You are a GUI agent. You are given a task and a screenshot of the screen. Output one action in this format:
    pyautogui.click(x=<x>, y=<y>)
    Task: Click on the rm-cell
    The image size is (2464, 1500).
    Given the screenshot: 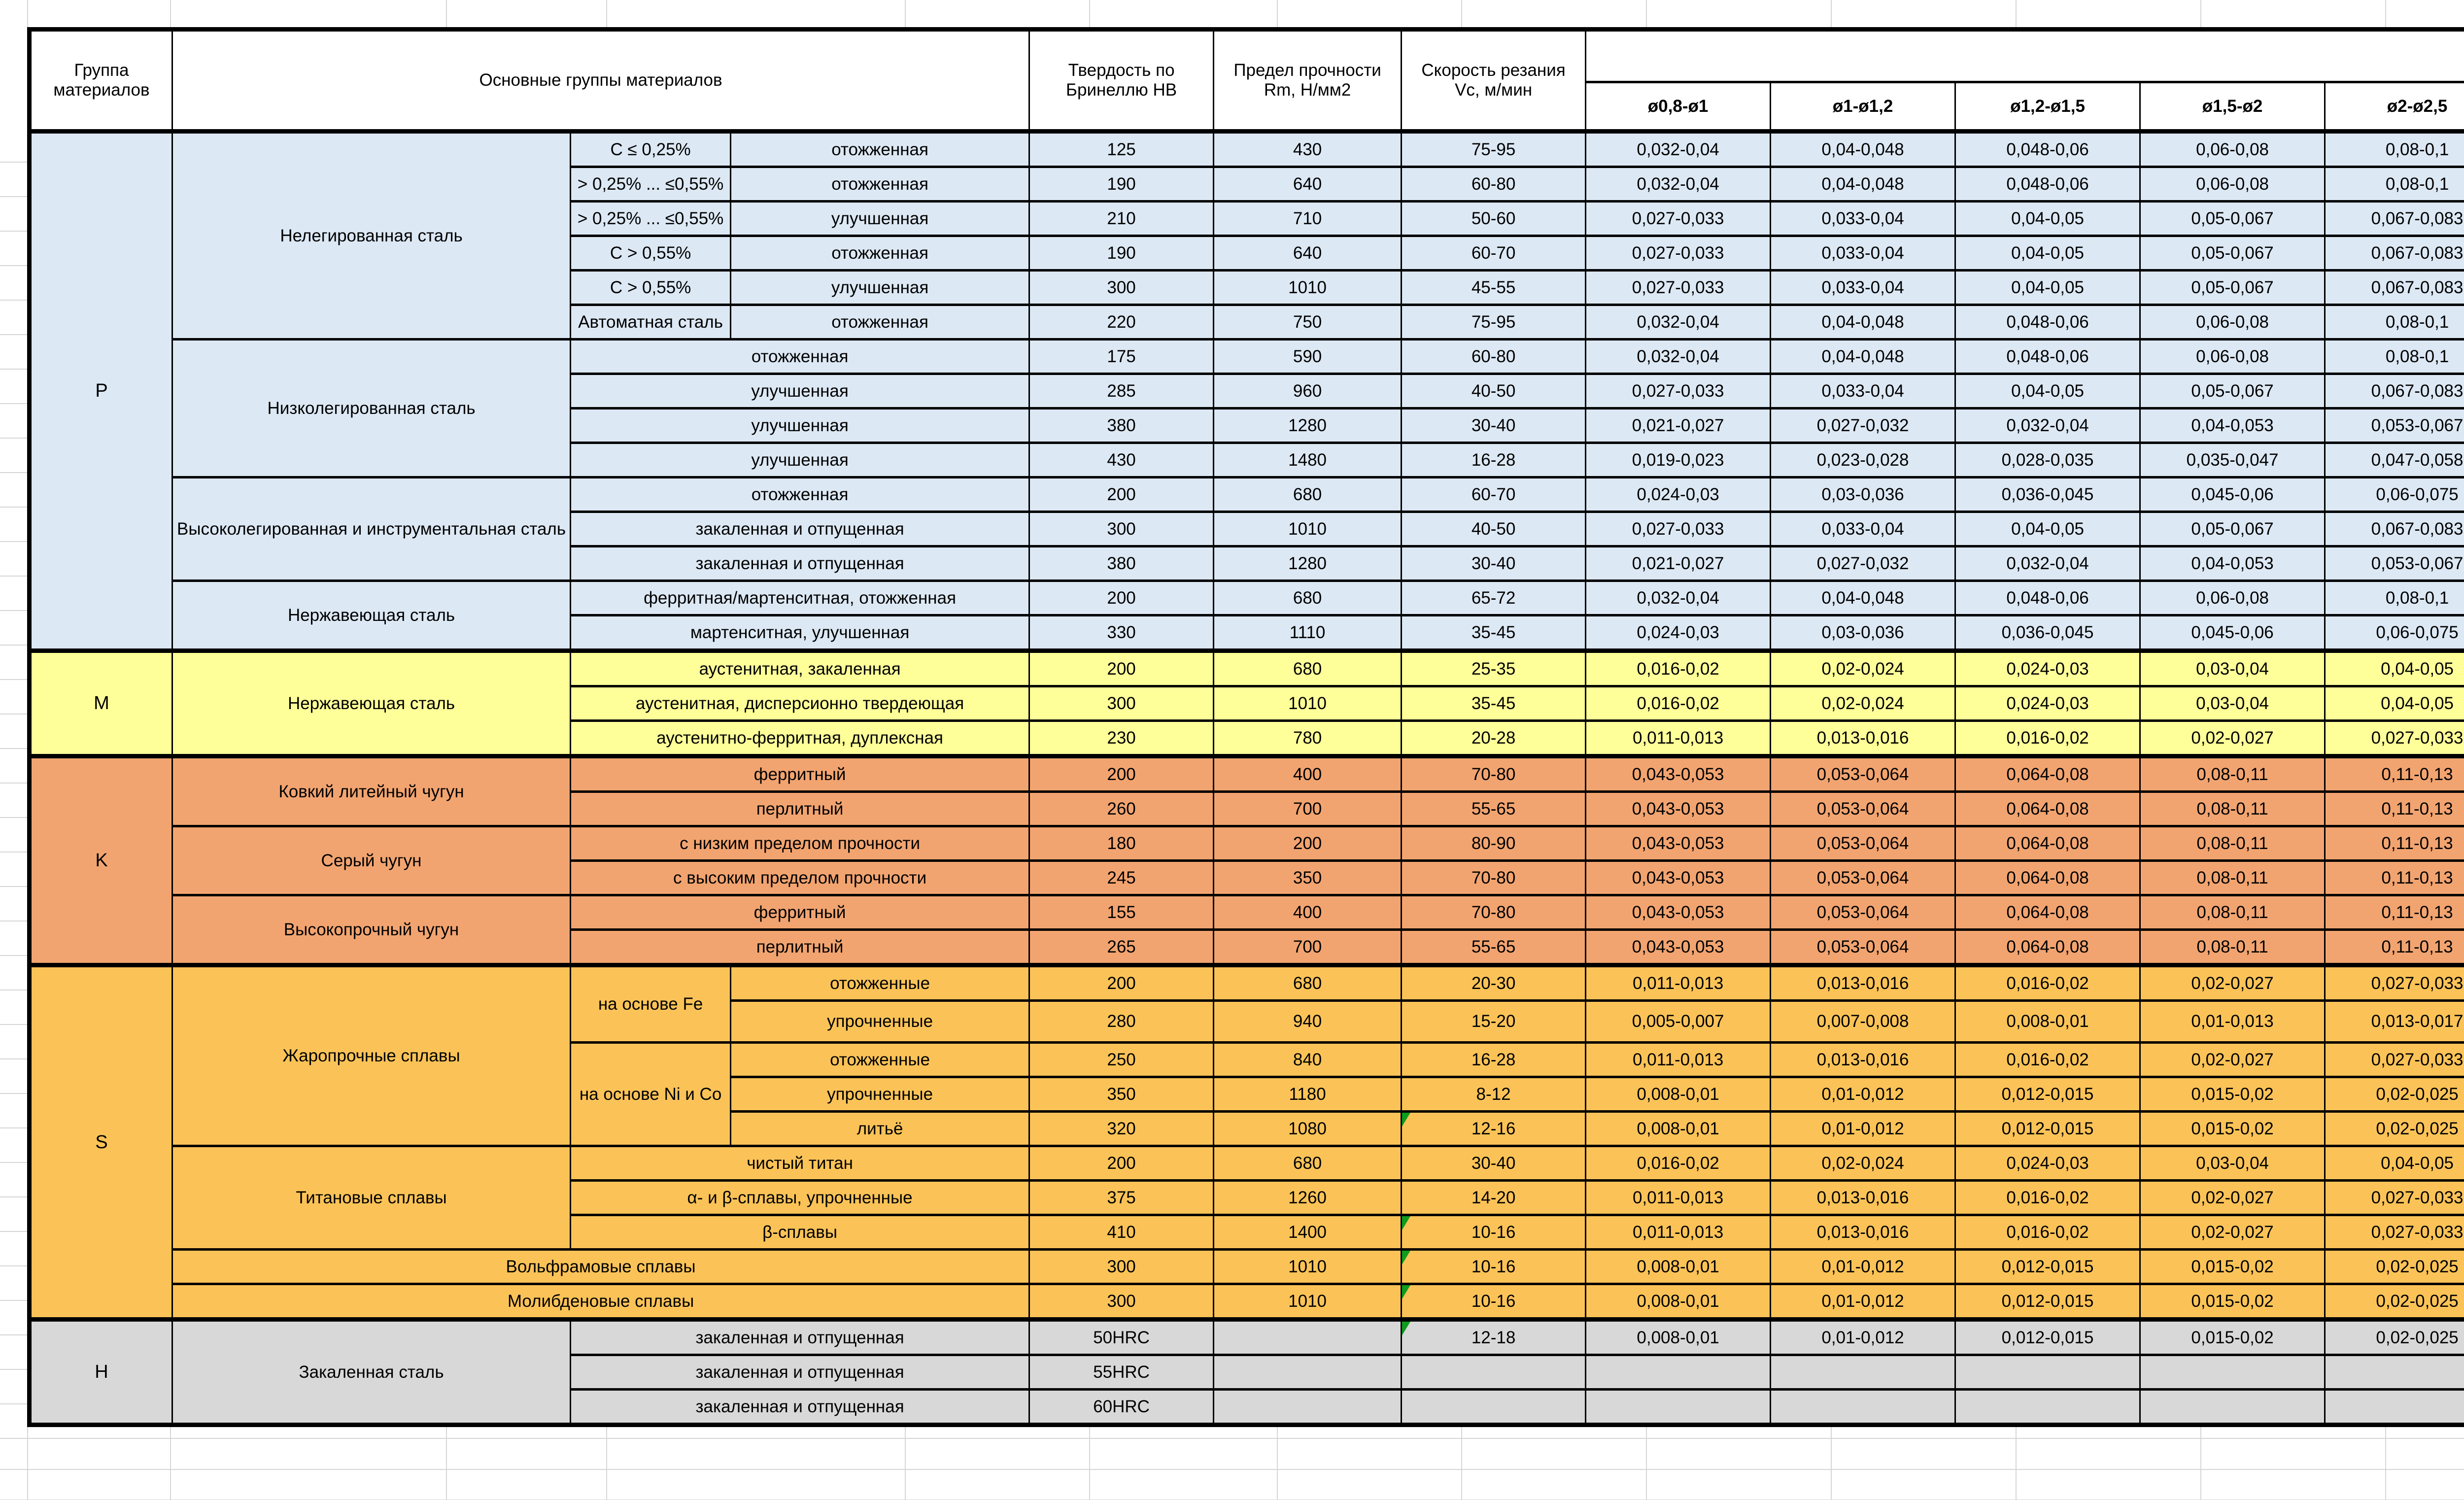 What is the action you would take?
    pyautogui.click(x=1308, y=1407)
    